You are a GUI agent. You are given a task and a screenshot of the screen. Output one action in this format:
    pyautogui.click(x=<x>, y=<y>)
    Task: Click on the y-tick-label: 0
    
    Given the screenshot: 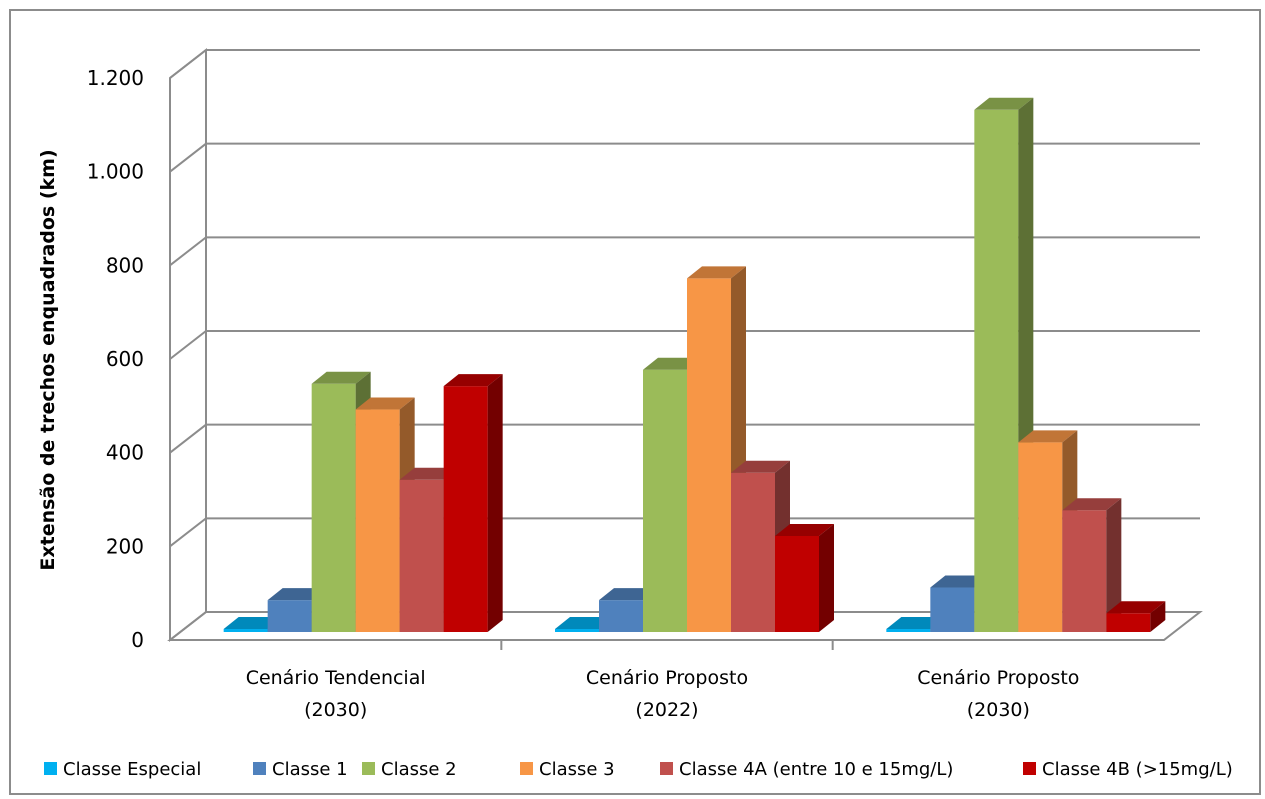 What is the action you would take?
    pyautogui.click(x=137, y=640)
    